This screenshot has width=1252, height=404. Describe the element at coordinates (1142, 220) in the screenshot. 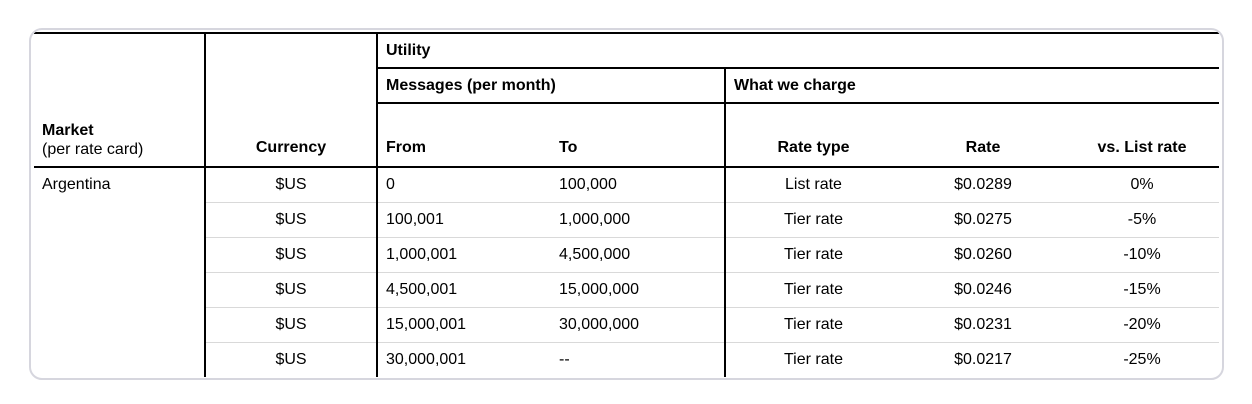

I see `cell-vs-list-rate: -5%` at that location.